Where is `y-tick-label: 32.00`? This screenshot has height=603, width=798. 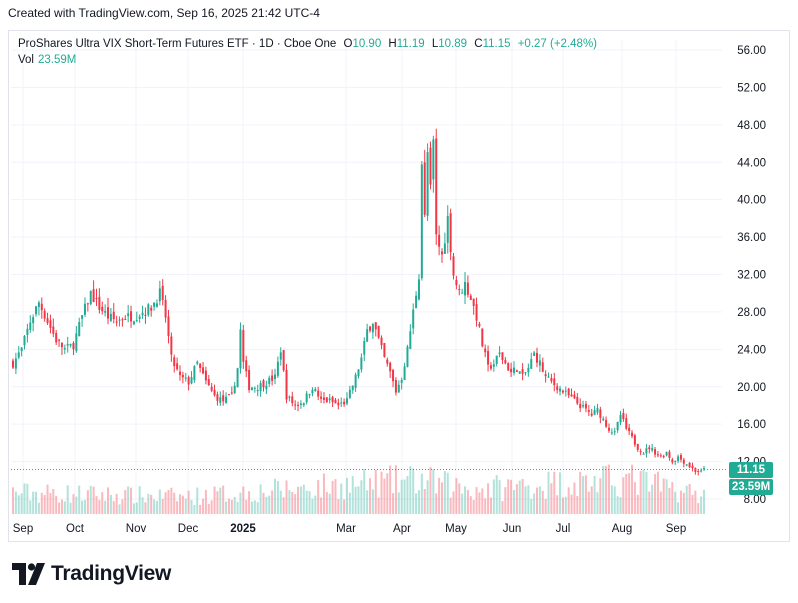 y-tick-label: 32.00 is located at coordinates (751, 276).